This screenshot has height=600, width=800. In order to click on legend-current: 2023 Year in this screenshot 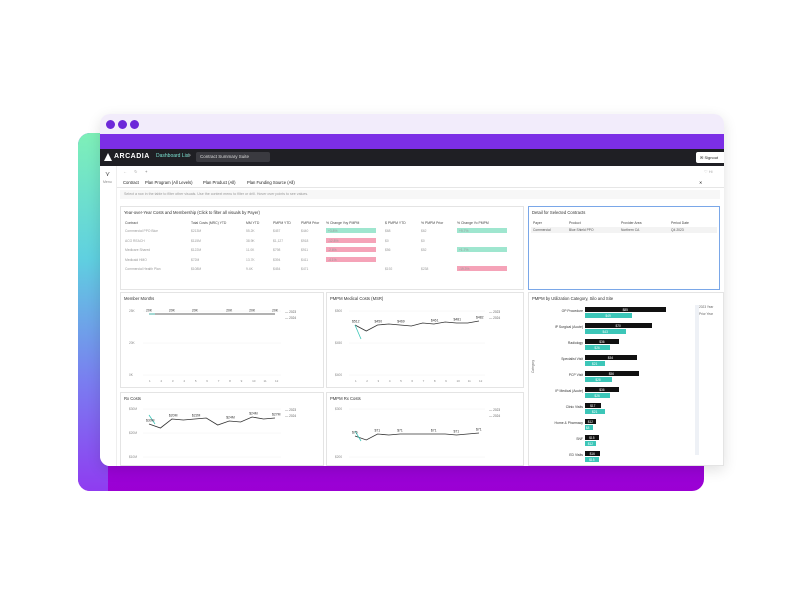, I will do `click(706, 307)`.